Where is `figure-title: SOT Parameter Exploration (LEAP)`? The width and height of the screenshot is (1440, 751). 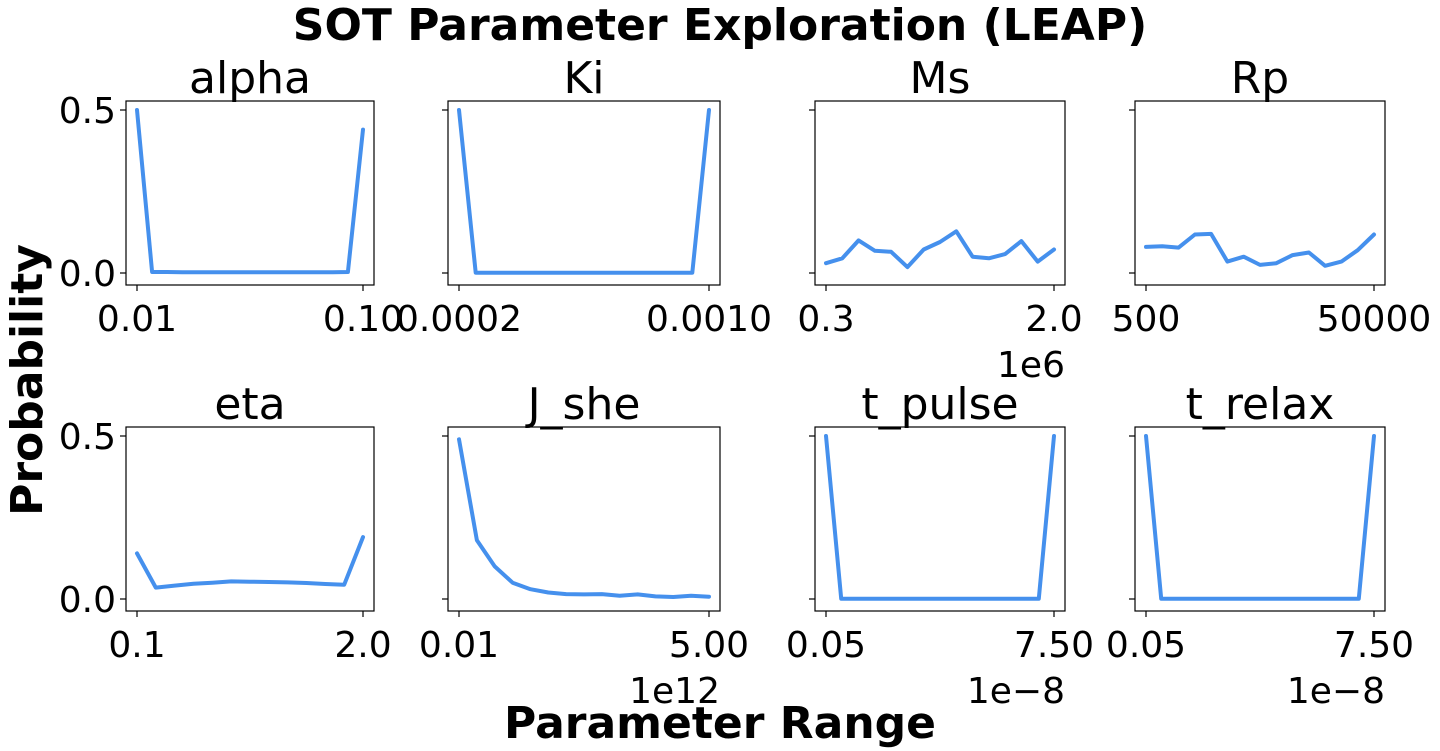
figure-title: SOT Parameter Exploration (LEAP) is located at coordinates (720, 25).